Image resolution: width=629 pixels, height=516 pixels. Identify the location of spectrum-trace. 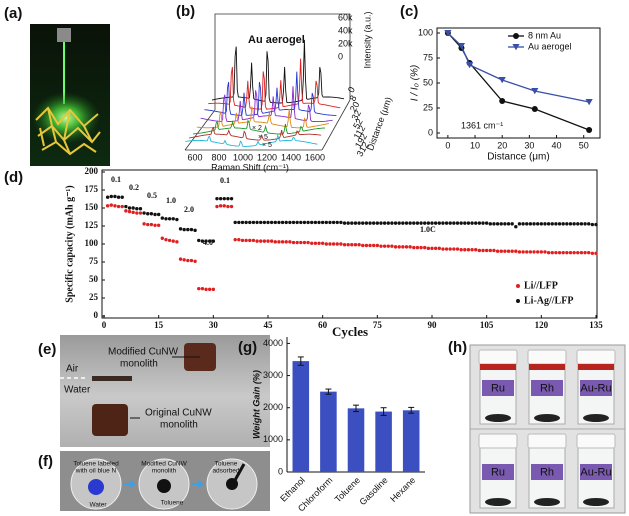
(266, 104).